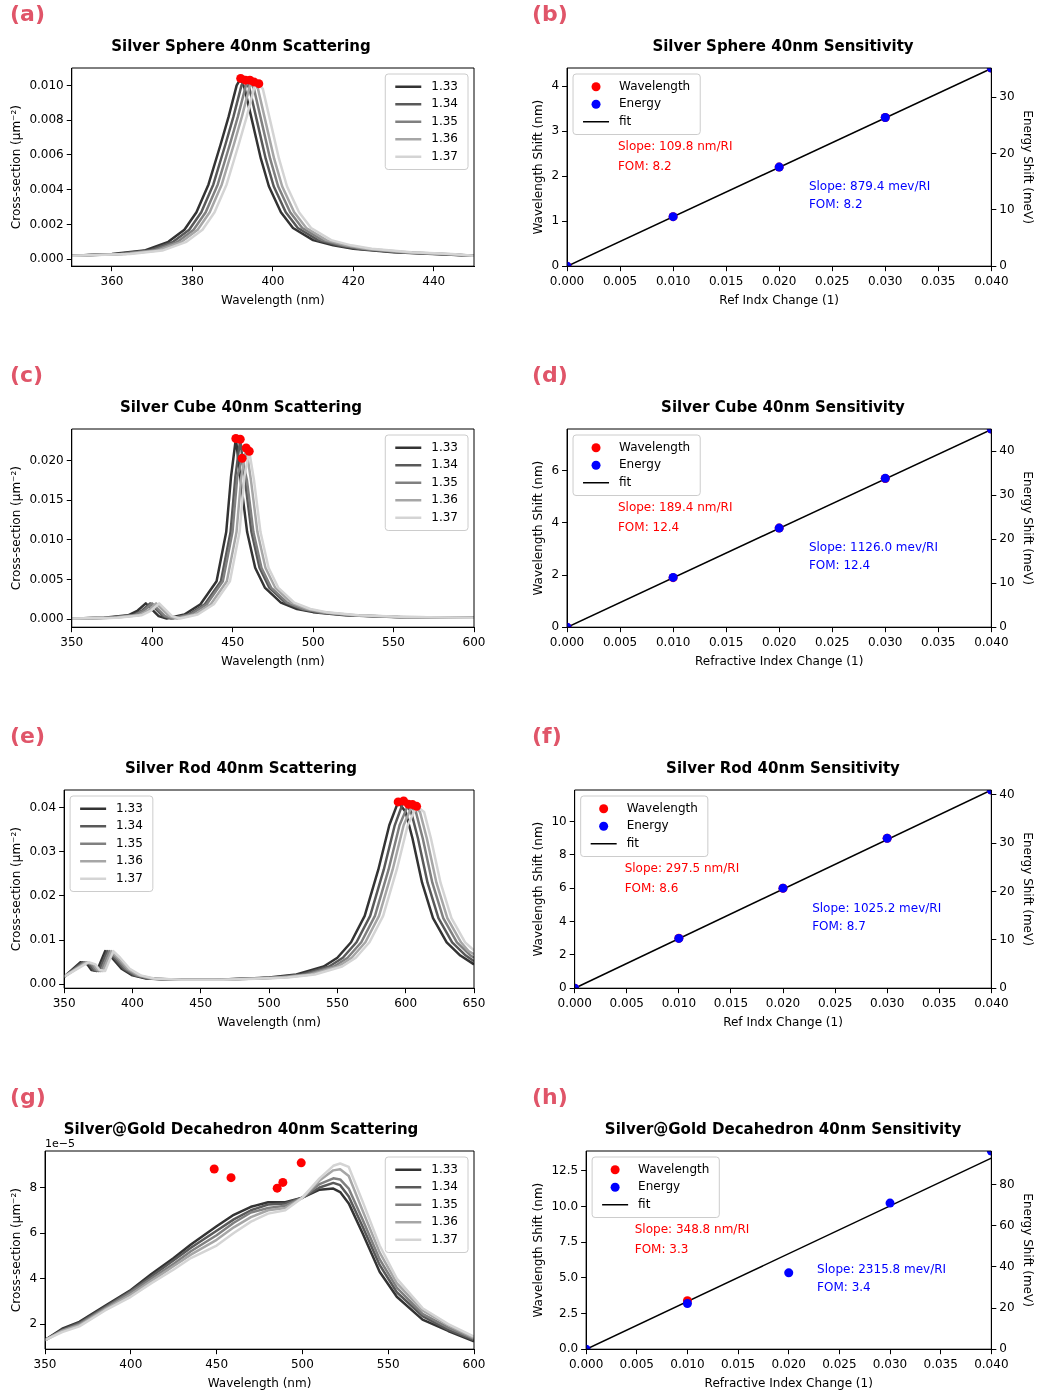 This screenshot has height=1391, width=1044. What do you see at coordinates (1007, 1224) in the screenshot?
I see `y2-tick-label: 60` at bounding box center [1007, 1224].